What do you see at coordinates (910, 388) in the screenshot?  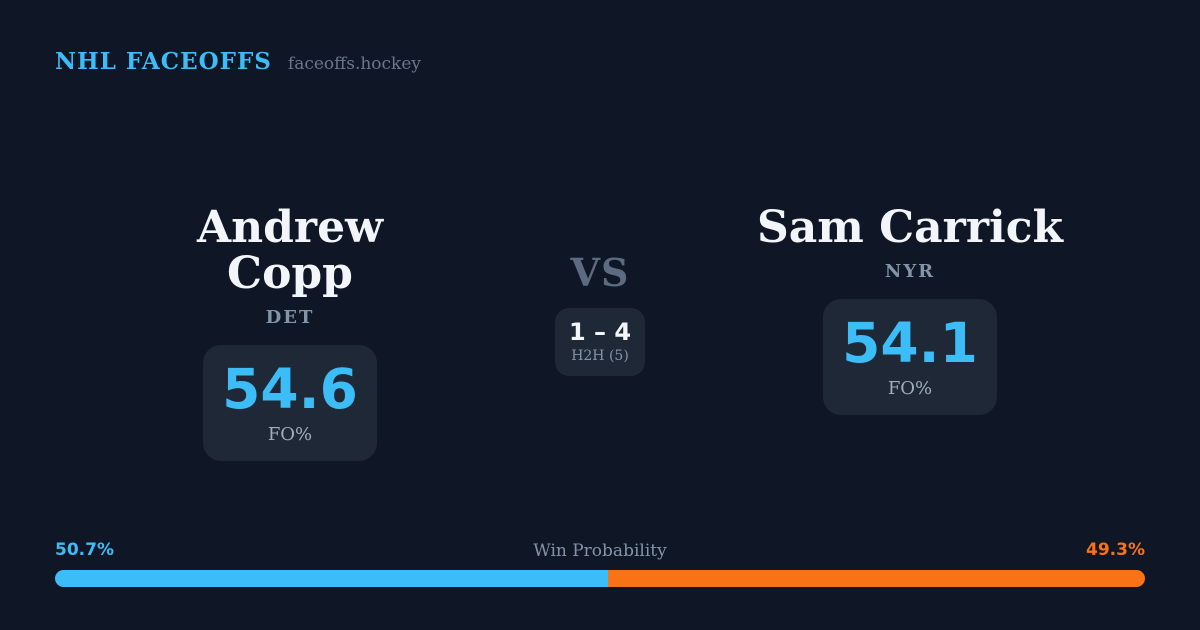 I see `player-right-fo-label: FO%` at bounding box center [910, 388].